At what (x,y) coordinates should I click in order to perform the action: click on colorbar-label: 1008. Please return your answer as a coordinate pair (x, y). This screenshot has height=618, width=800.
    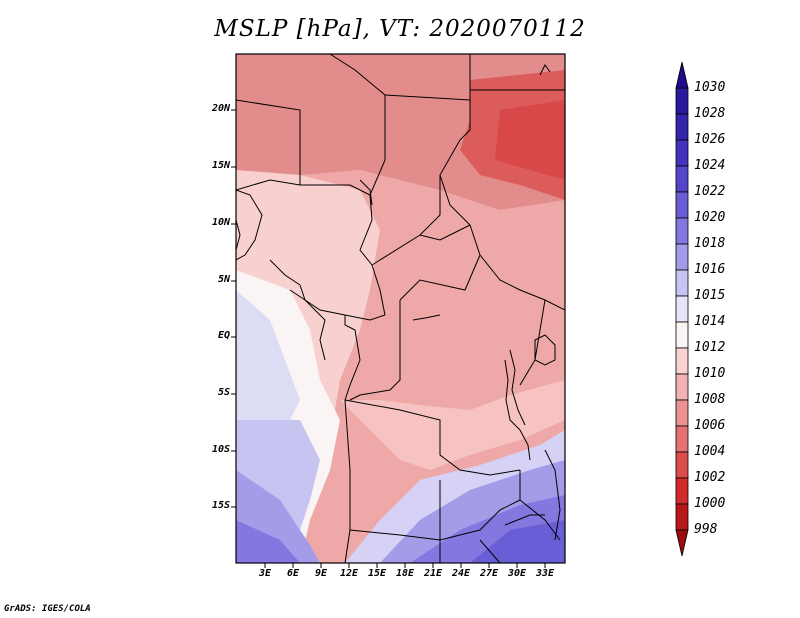
    Looking at the image, I should click on (710, 399).